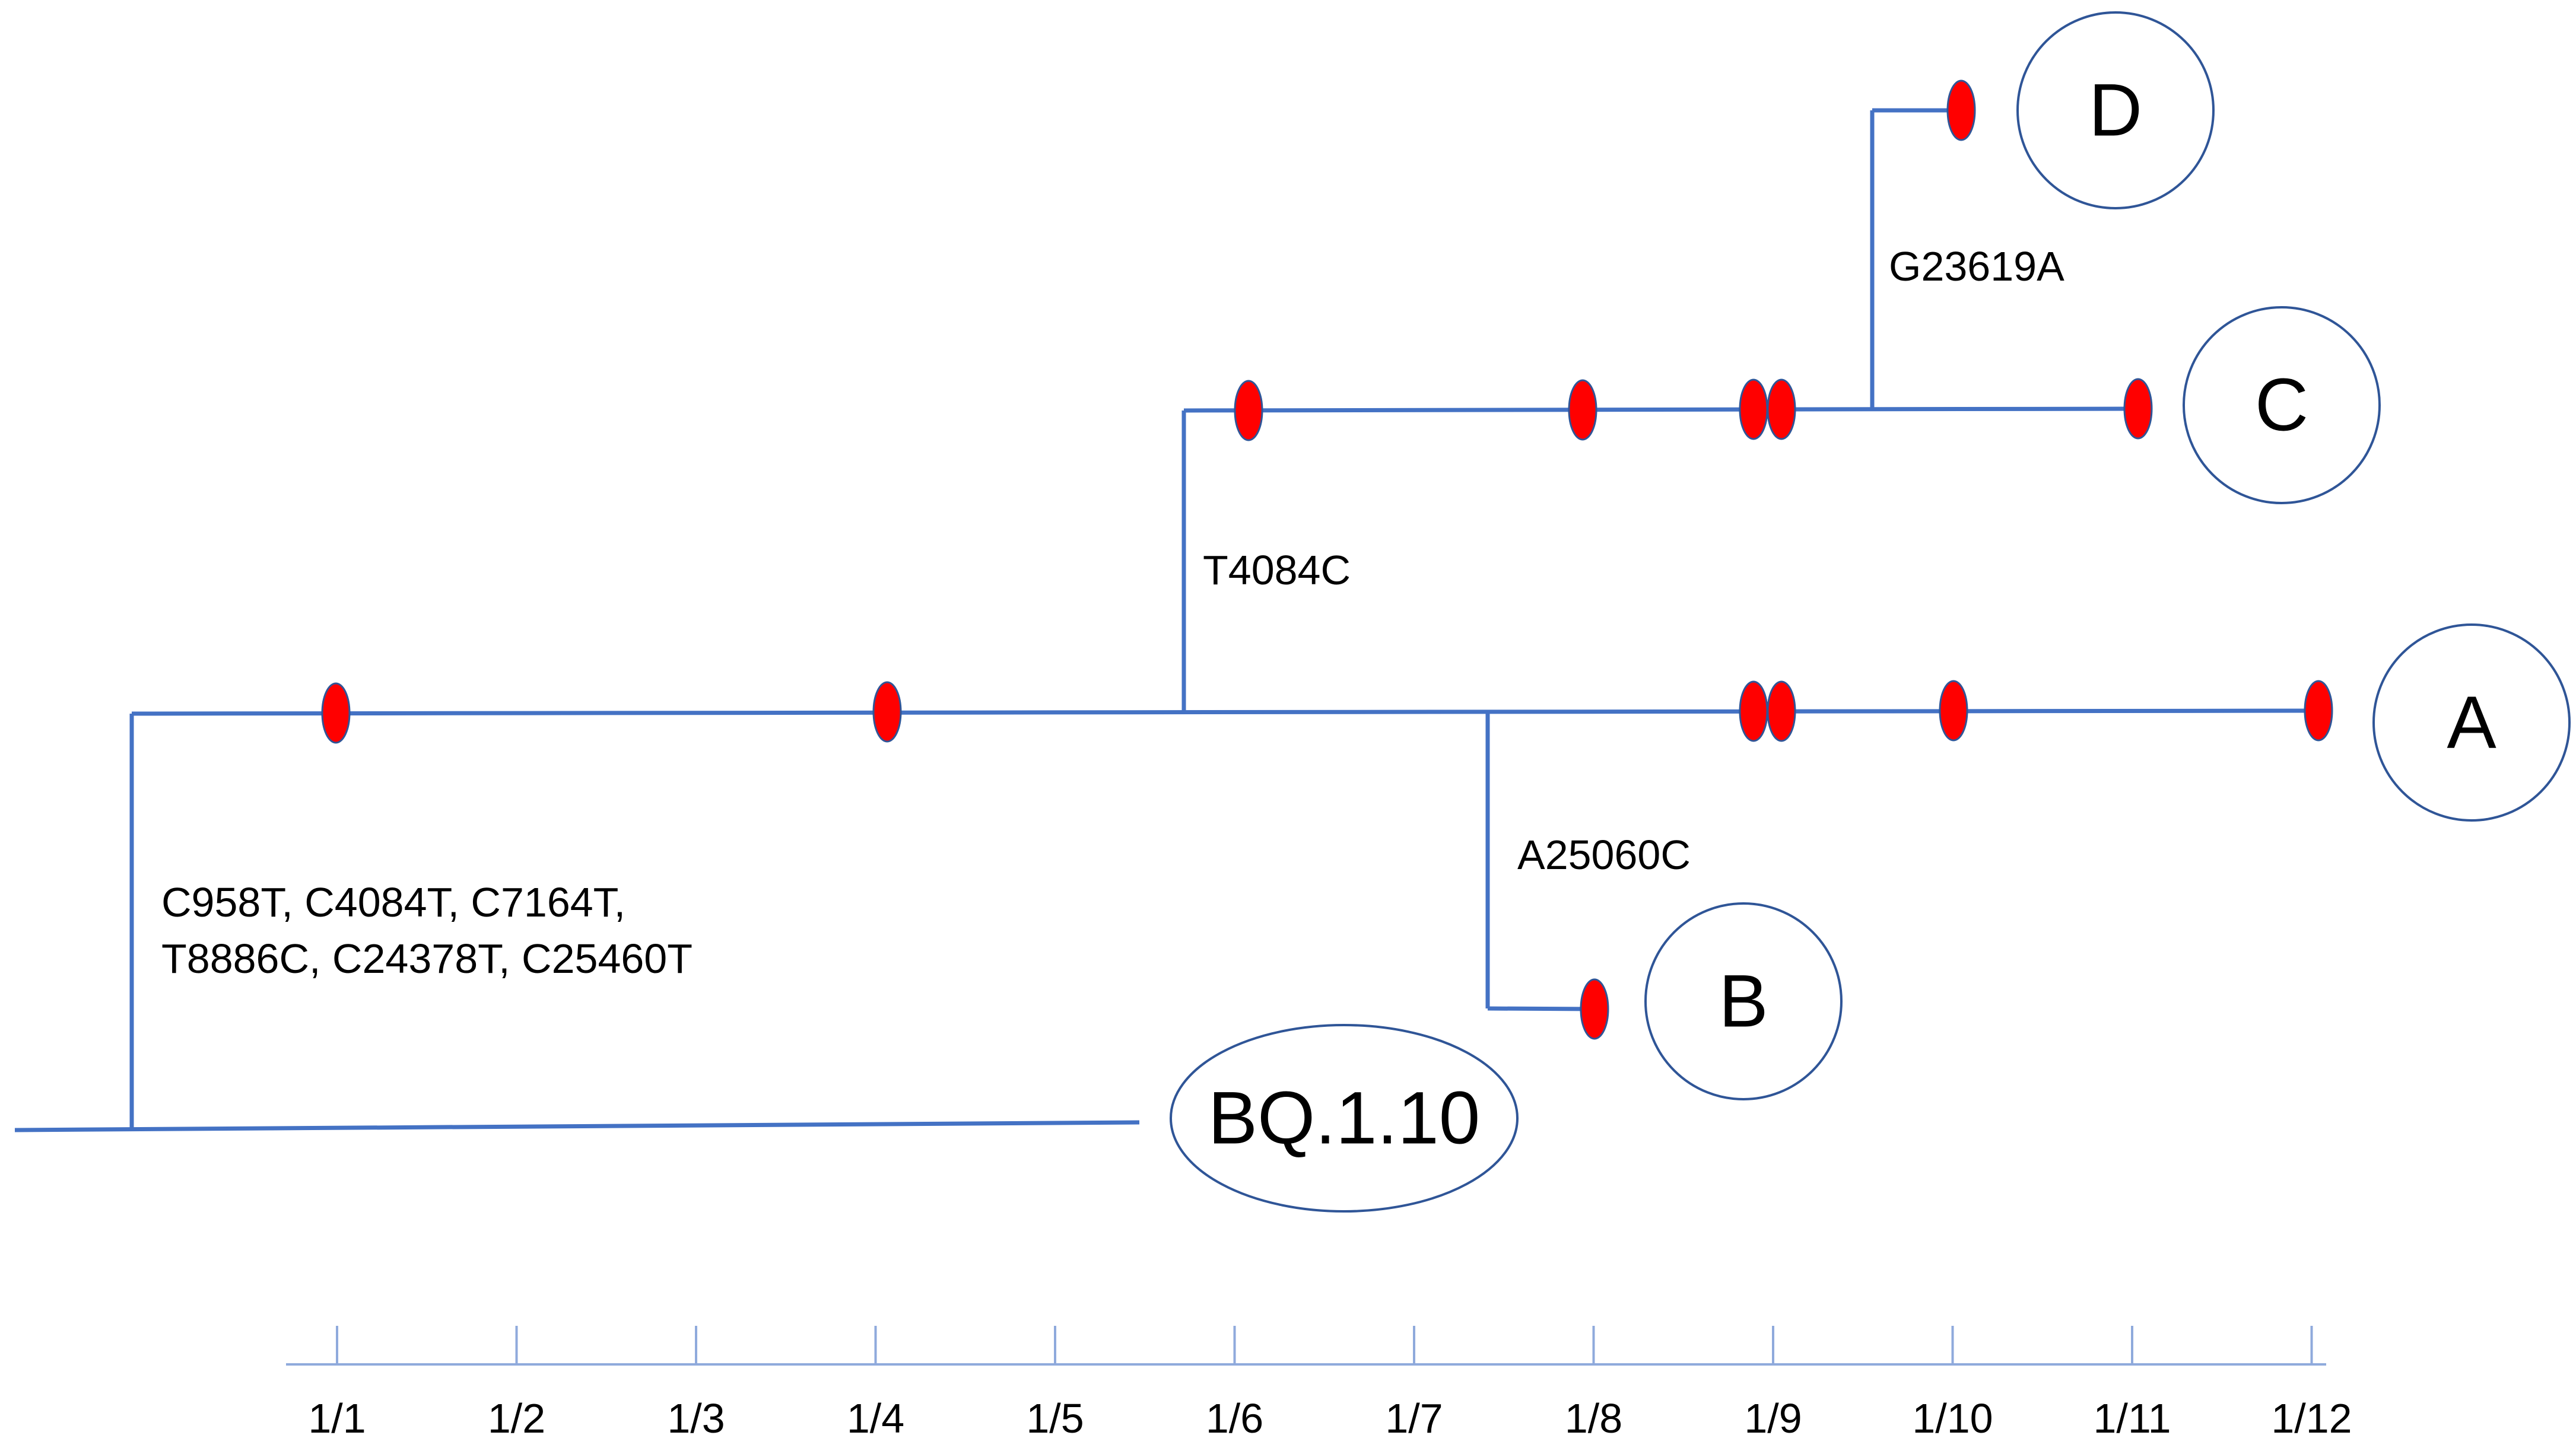 Image resolution: width=2576 pixels, height=1451 pixels. I want to click on axis-tick-label: 1/10, so click(1952, 1418).